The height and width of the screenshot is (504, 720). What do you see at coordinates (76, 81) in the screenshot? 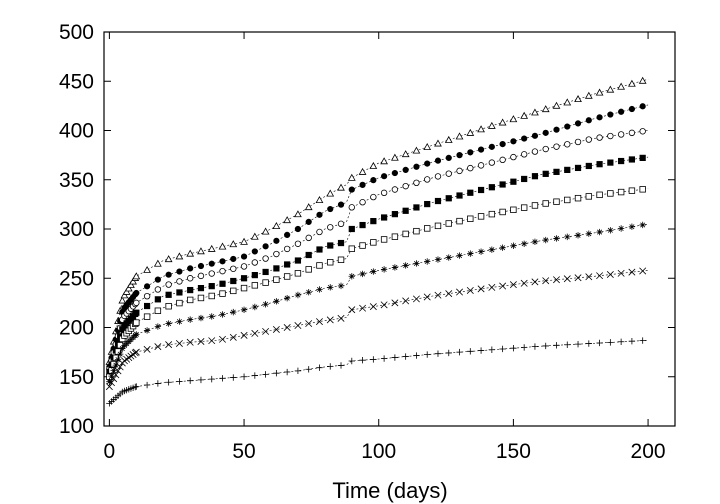
I see `y-tick-label: 450` at bounding box center [76, 81].